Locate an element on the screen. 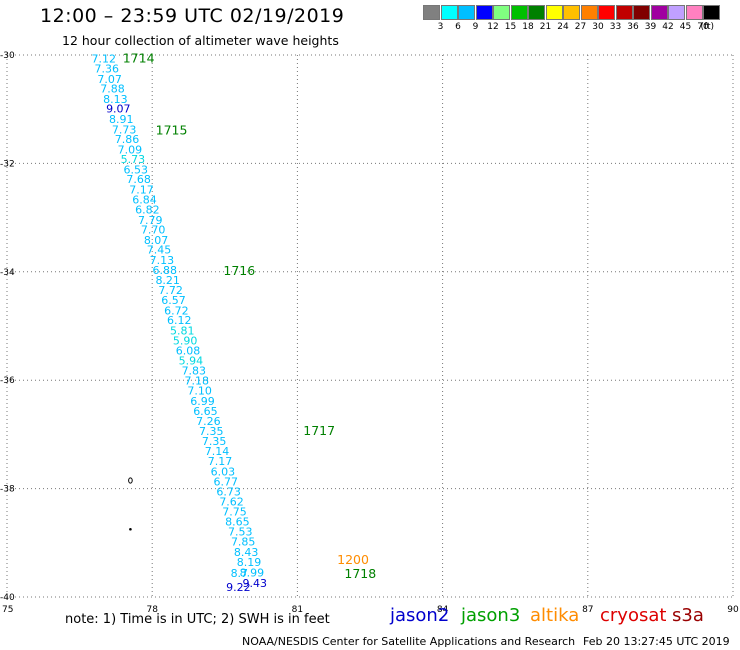  colorbar-label: 45 is located at coordinates (685, 27).